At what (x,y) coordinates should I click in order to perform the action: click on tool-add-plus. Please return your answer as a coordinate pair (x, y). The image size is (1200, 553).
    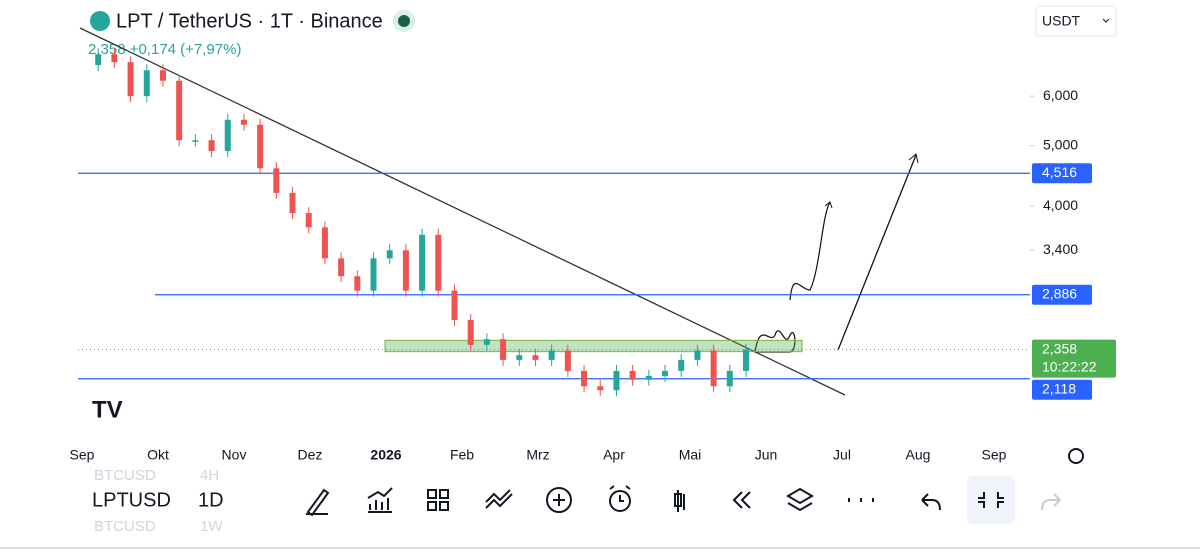
    Looking at the image, I should click on (559, 500).